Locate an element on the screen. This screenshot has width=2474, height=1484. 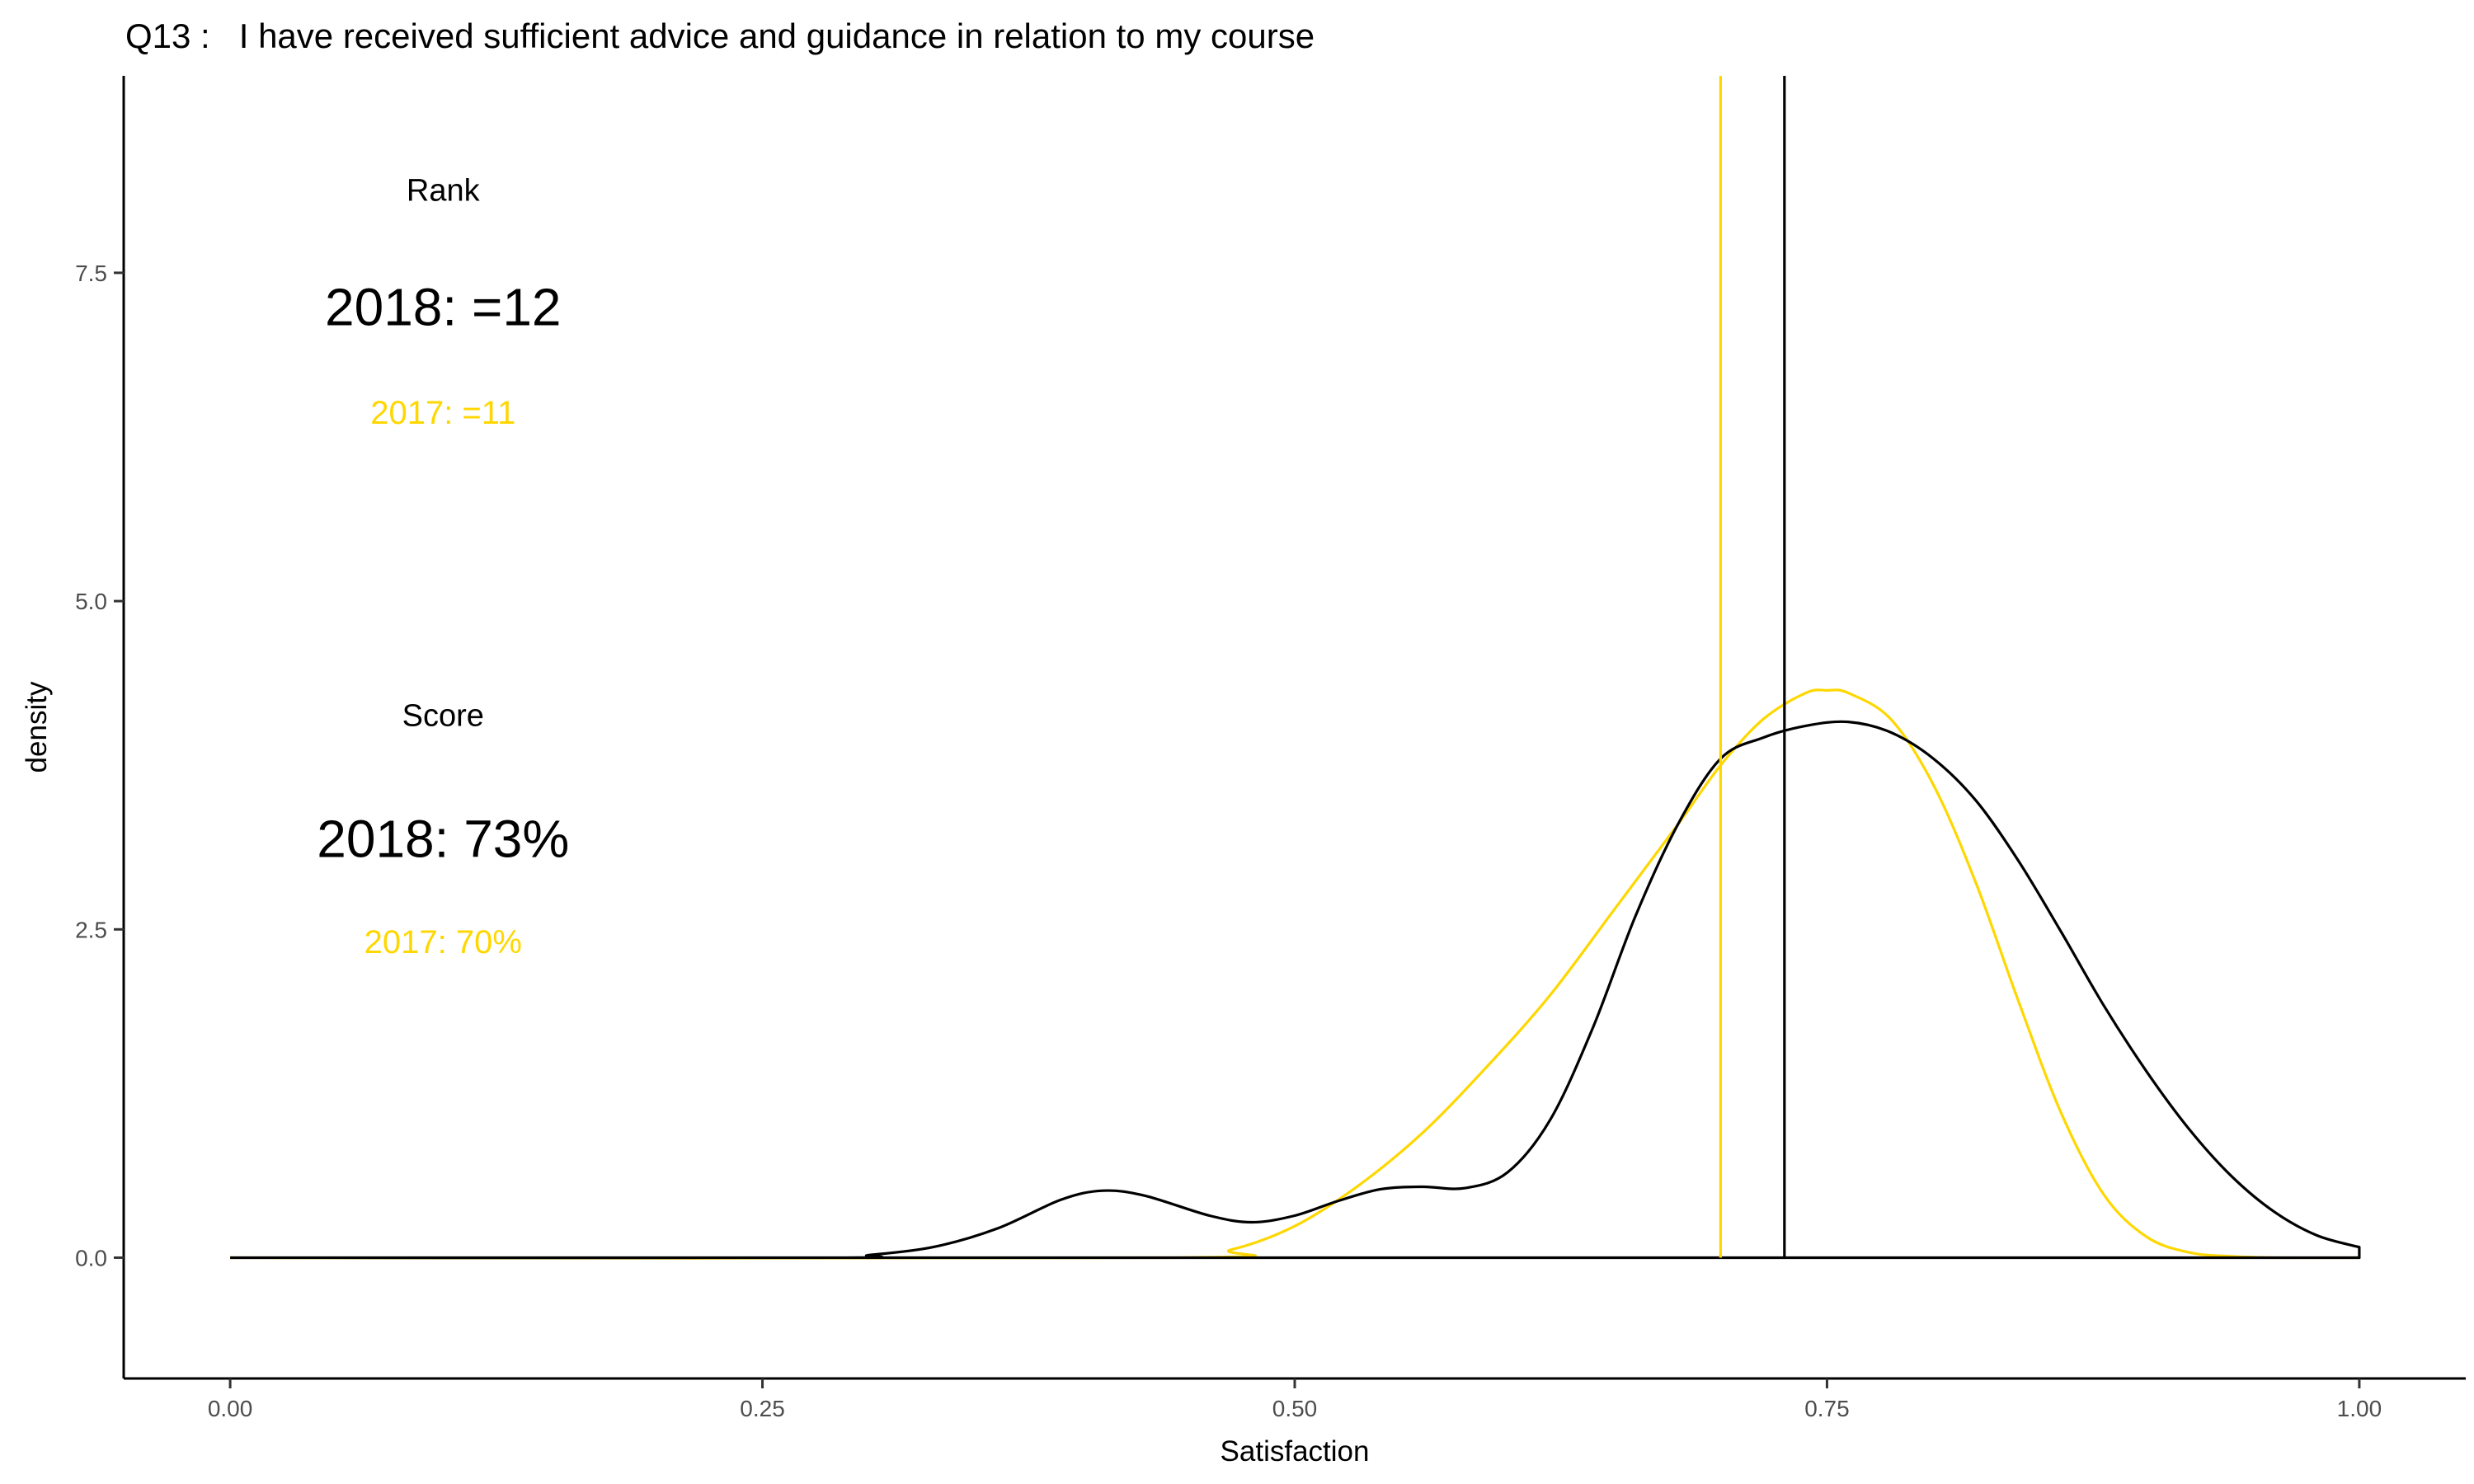
y-axis-ticks: 0.0 2.5 5.0 7.5 is located at coordinates (99, 765).